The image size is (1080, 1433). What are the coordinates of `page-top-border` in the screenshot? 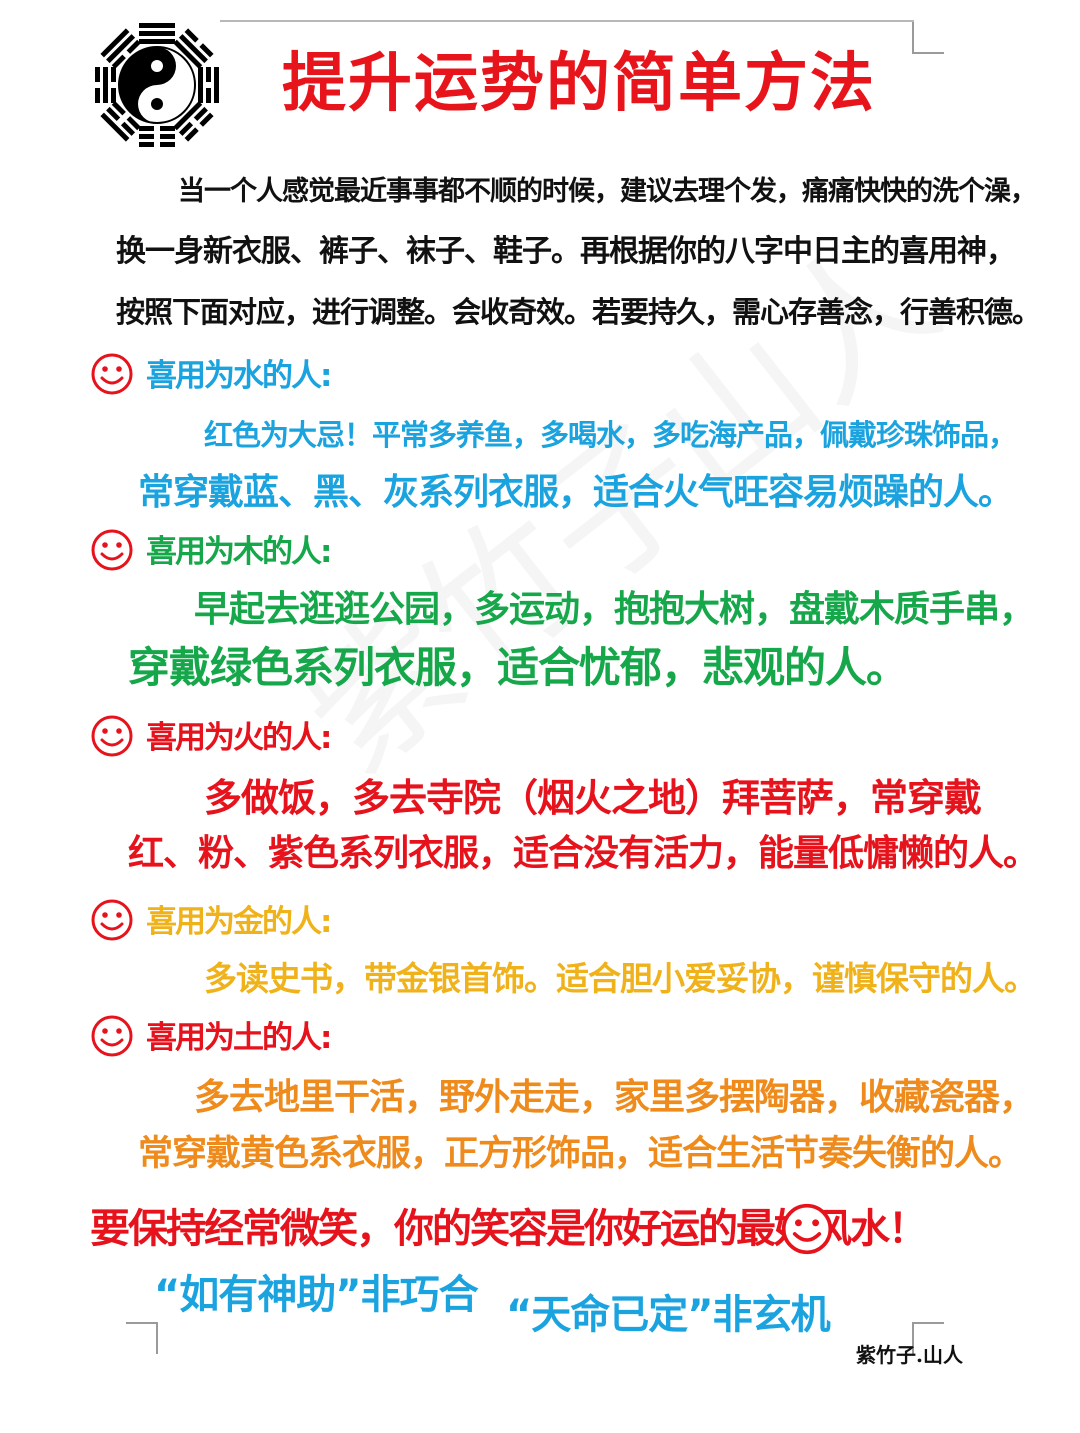 It's located at (567, 21).